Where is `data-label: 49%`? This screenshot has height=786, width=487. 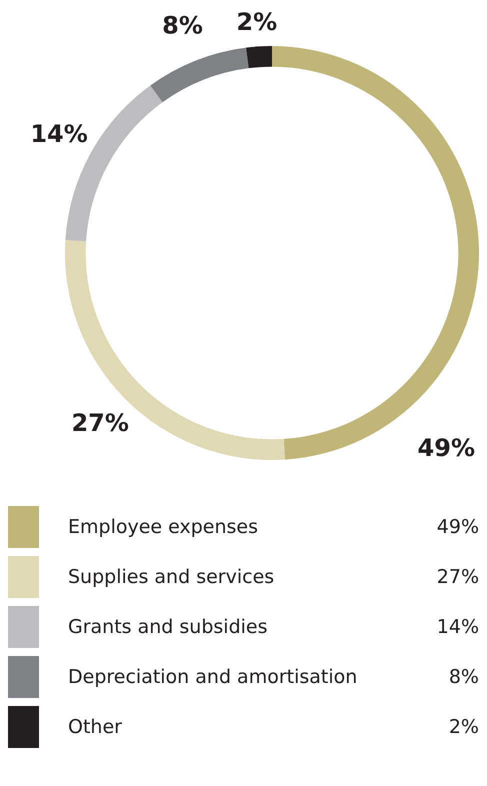
data-label: 49% is located at coordinates (447, 448).